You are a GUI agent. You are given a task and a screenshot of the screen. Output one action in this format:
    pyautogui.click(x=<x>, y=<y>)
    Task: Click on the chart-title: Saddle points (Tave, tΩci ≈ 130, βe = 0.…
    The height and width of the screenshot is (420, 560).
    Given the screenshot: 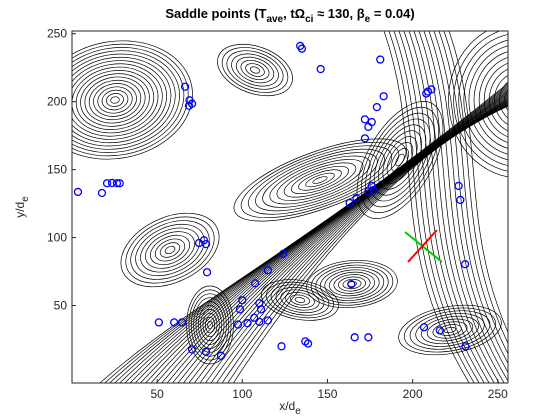 What is the action you would take?
    pyautogui.click(x=289, y=15)
    